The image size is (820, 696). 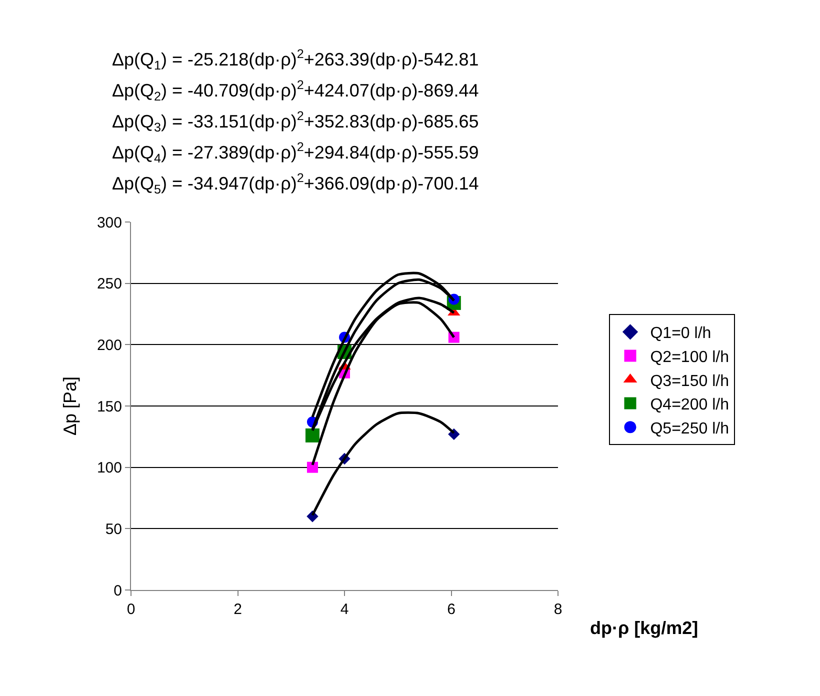 I want to click on text: Δp(Q$_{3}$) = -33.151(dp·ρ)$^{2}$+352.83(dp·ρ)-685.65, so click(x=295, y=121).